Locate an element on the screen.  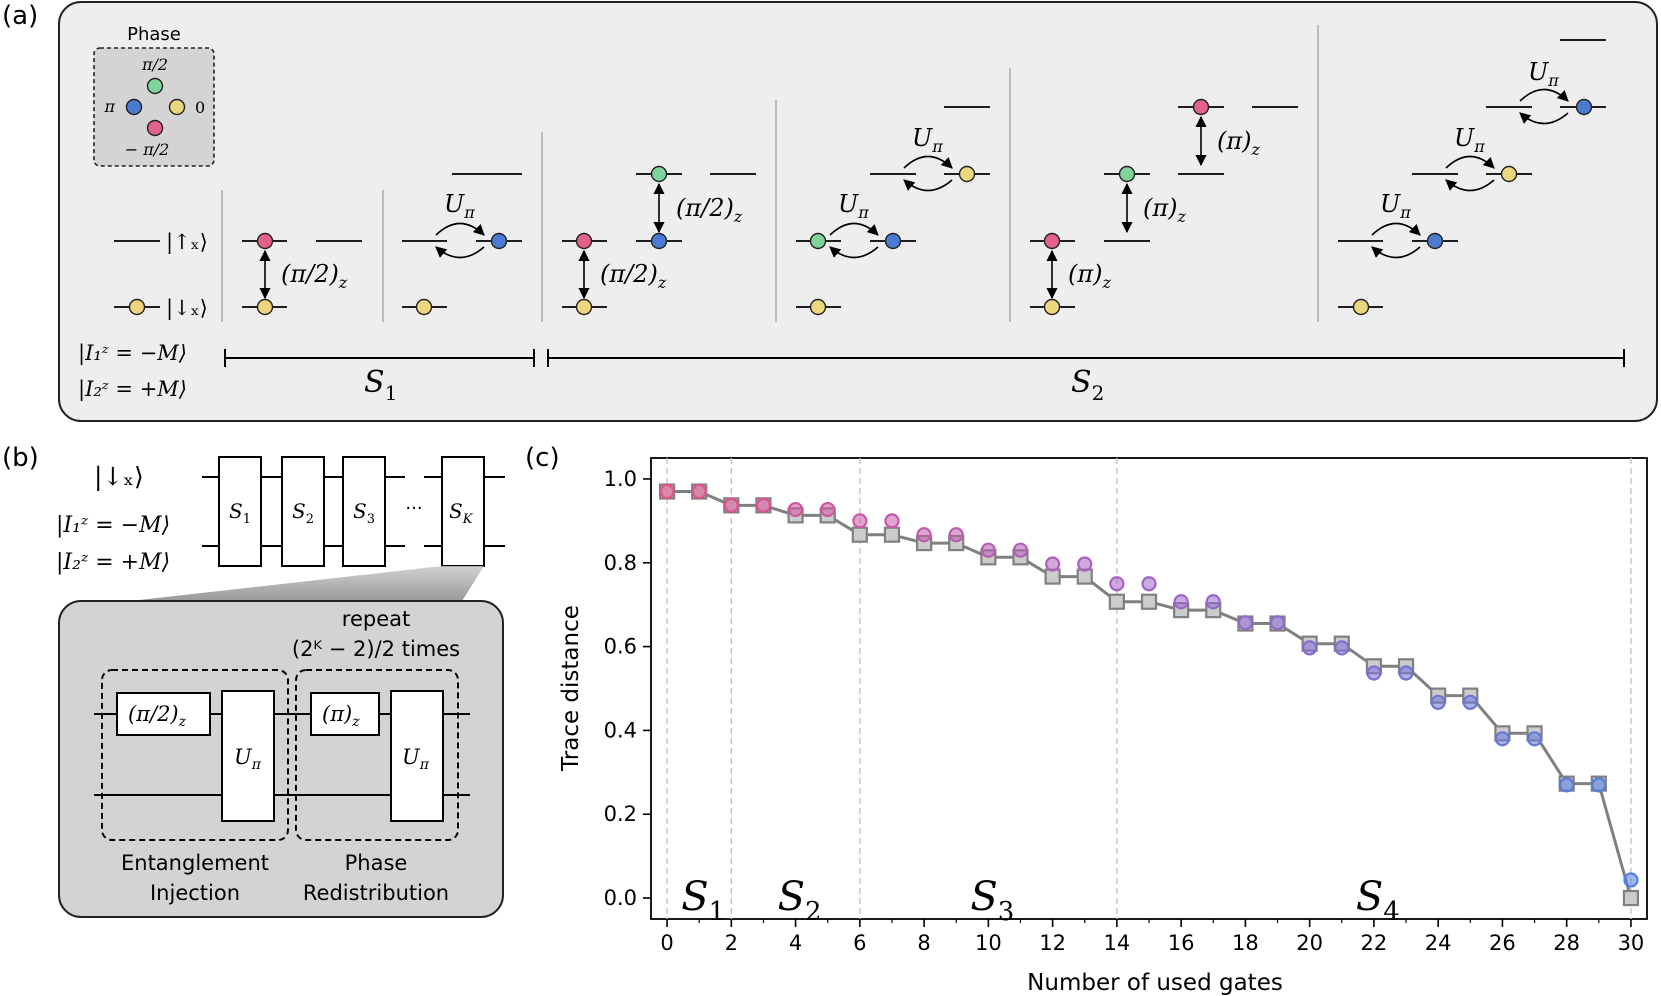
step-5-gate-label-a: (π) is located at coordinates (1085, 274).